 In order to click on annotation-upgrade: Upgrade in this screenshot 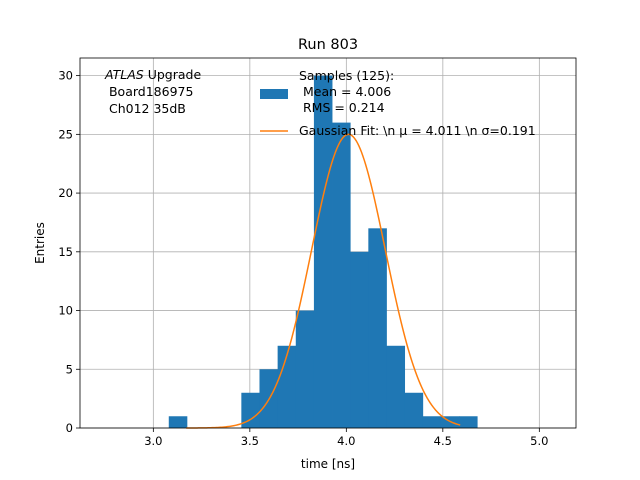, I will do `click(173, 74)`.